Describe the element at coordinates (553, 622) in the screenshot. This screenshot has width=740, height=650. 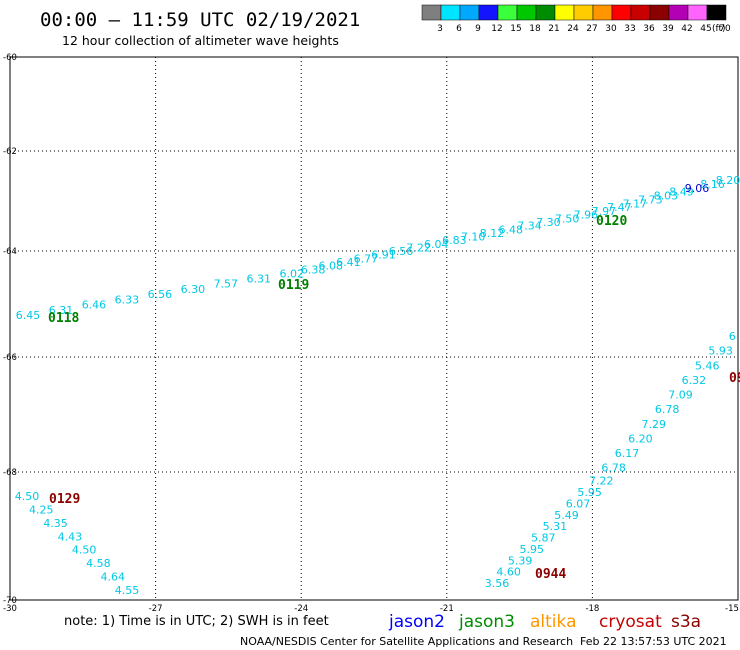
I see `satellite-altika: altika` at that location.